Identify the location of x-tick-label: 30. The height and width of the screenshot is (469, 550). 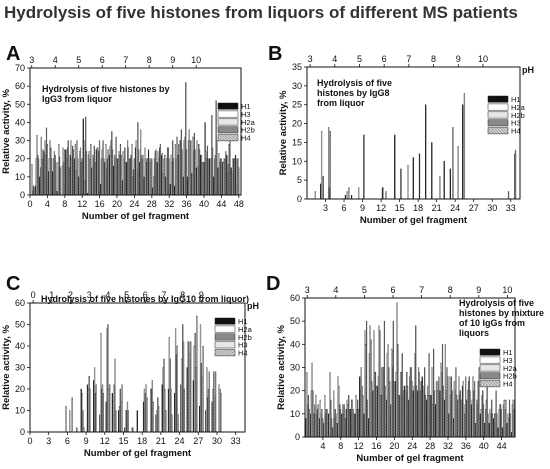
(217, 441).